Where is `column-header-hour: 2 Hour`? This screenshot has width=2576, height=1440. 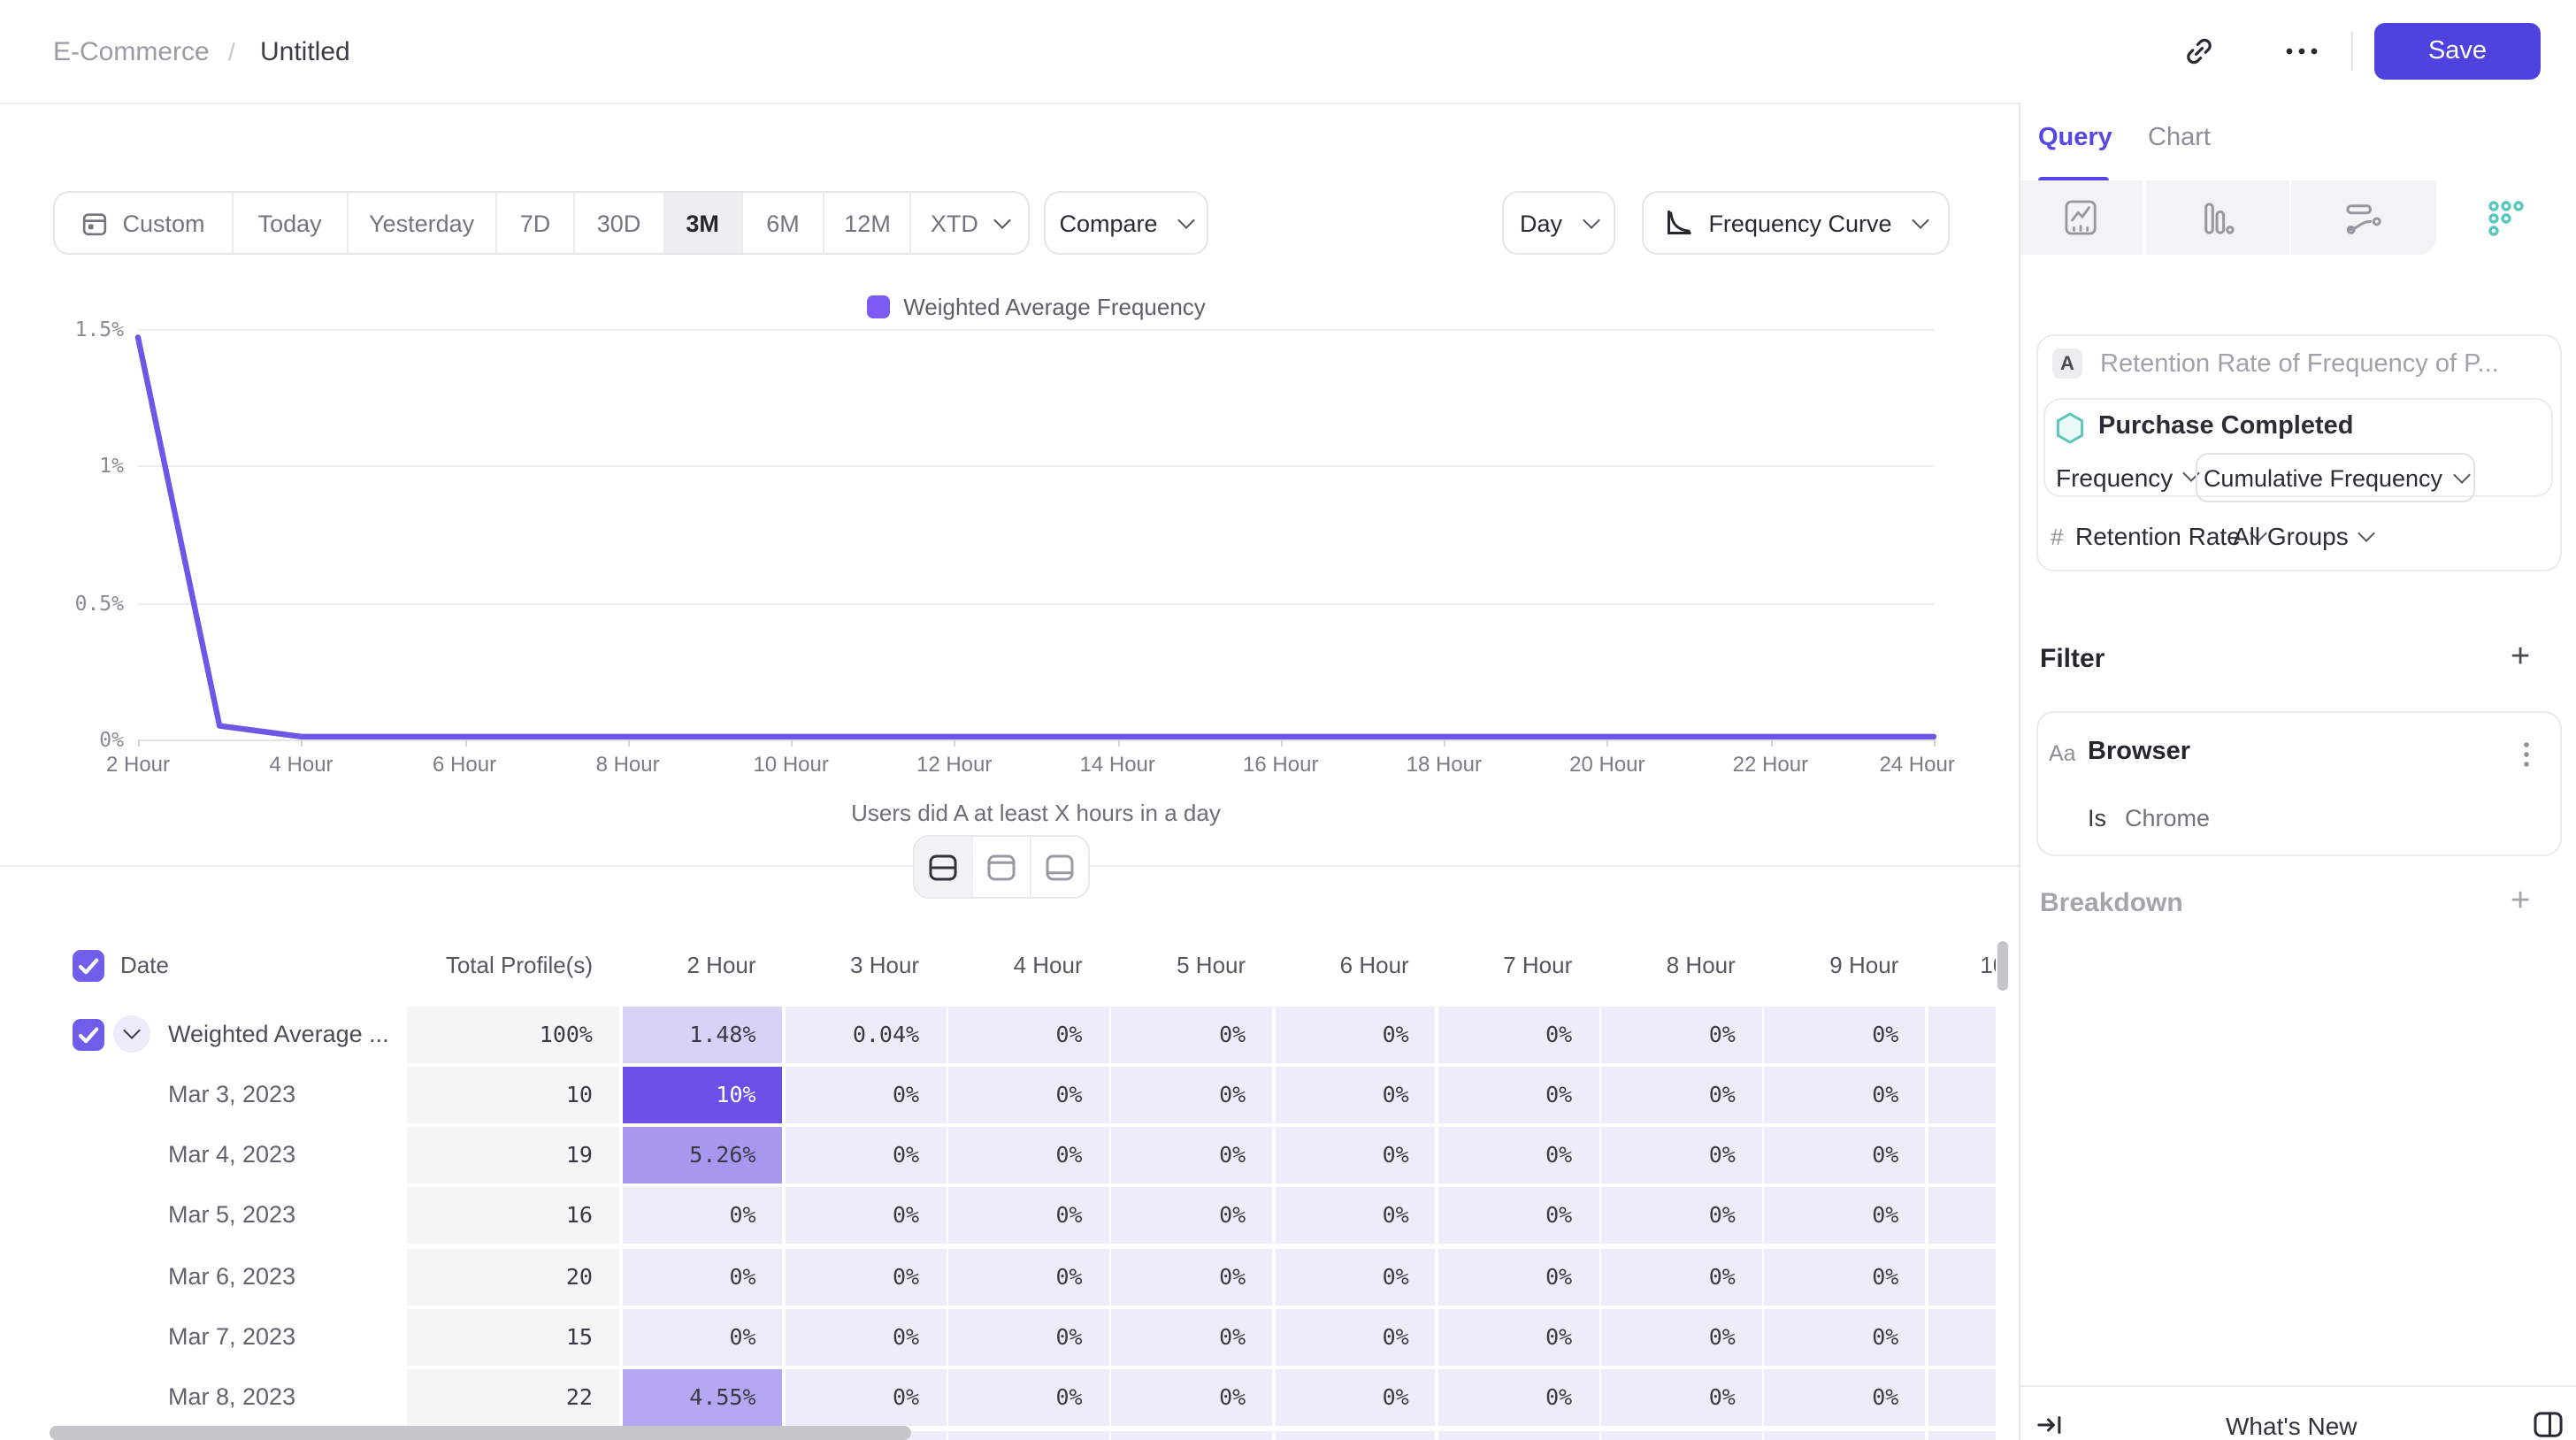 column-header-hour: 2 Hour is located at coordinates (721, 965).